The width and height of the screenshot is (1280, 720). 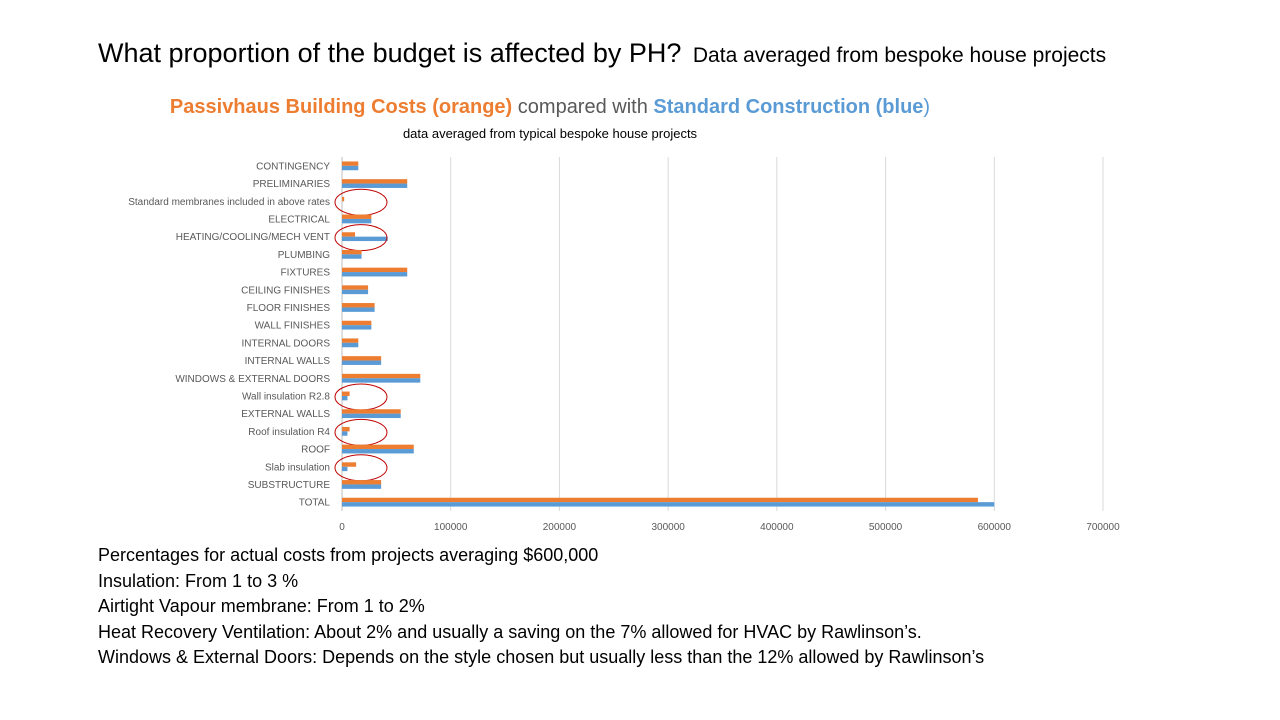 I want to click on category-label: WALL FINISHES, so click(x=293, y=326).